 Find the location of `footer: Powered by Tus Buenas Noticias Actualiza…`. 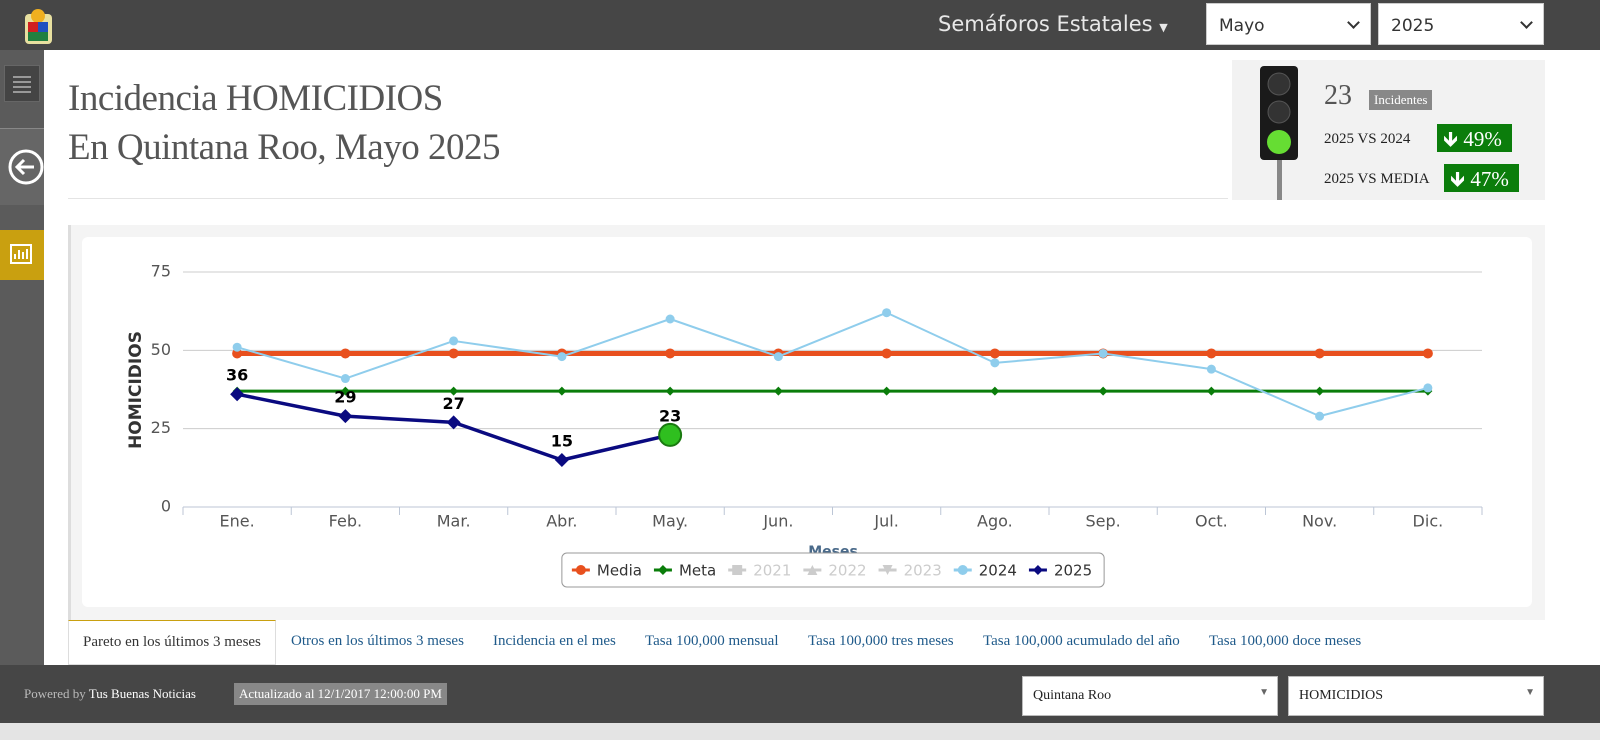

footer: Powered by Tus Buenas Noticias Actualiza… is located at coordinates (800, 694).